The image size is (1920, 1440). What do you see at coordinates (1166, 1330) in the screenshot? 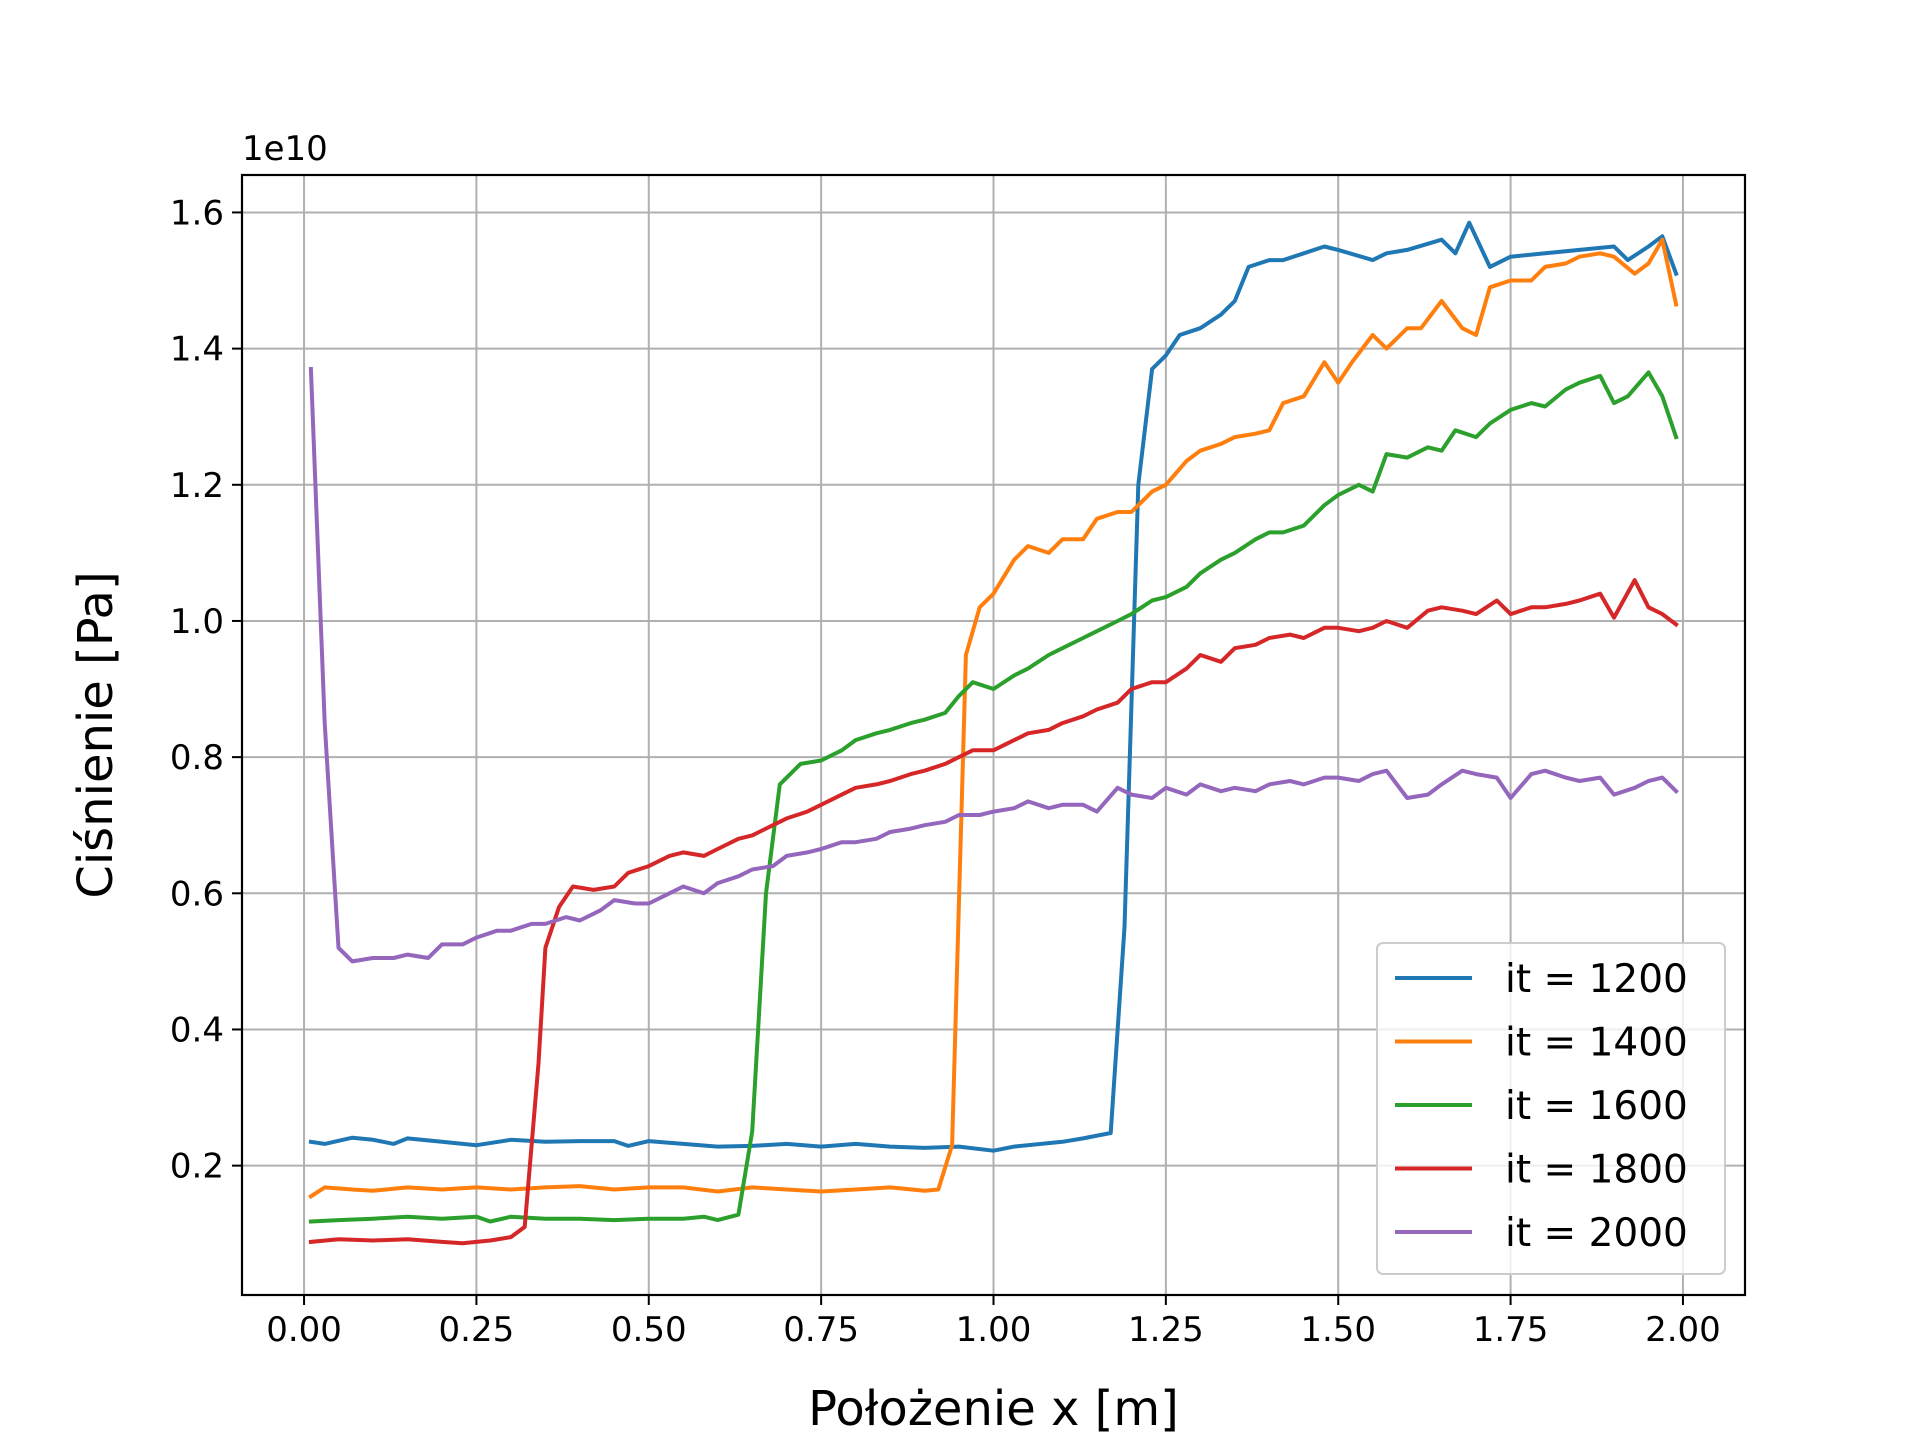
I see `x-tick-label: 1.25` at bounding box center [1166, 1330].